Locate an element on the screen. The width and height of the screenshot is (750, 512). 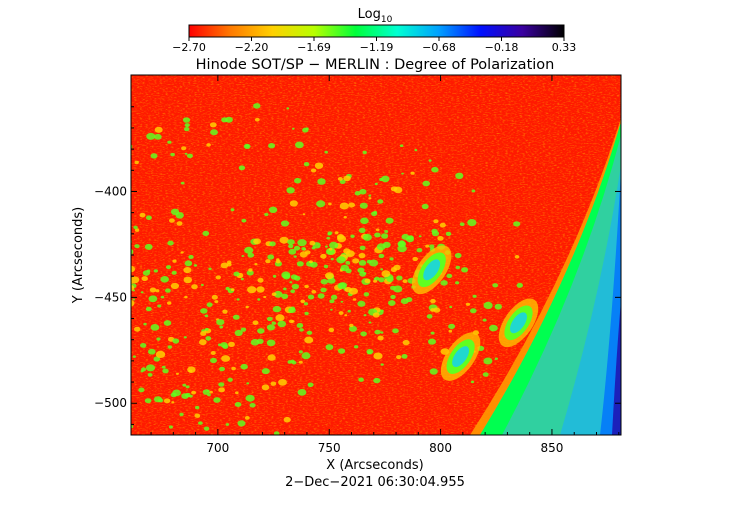
sunspot is located at coordinates (431, 270).